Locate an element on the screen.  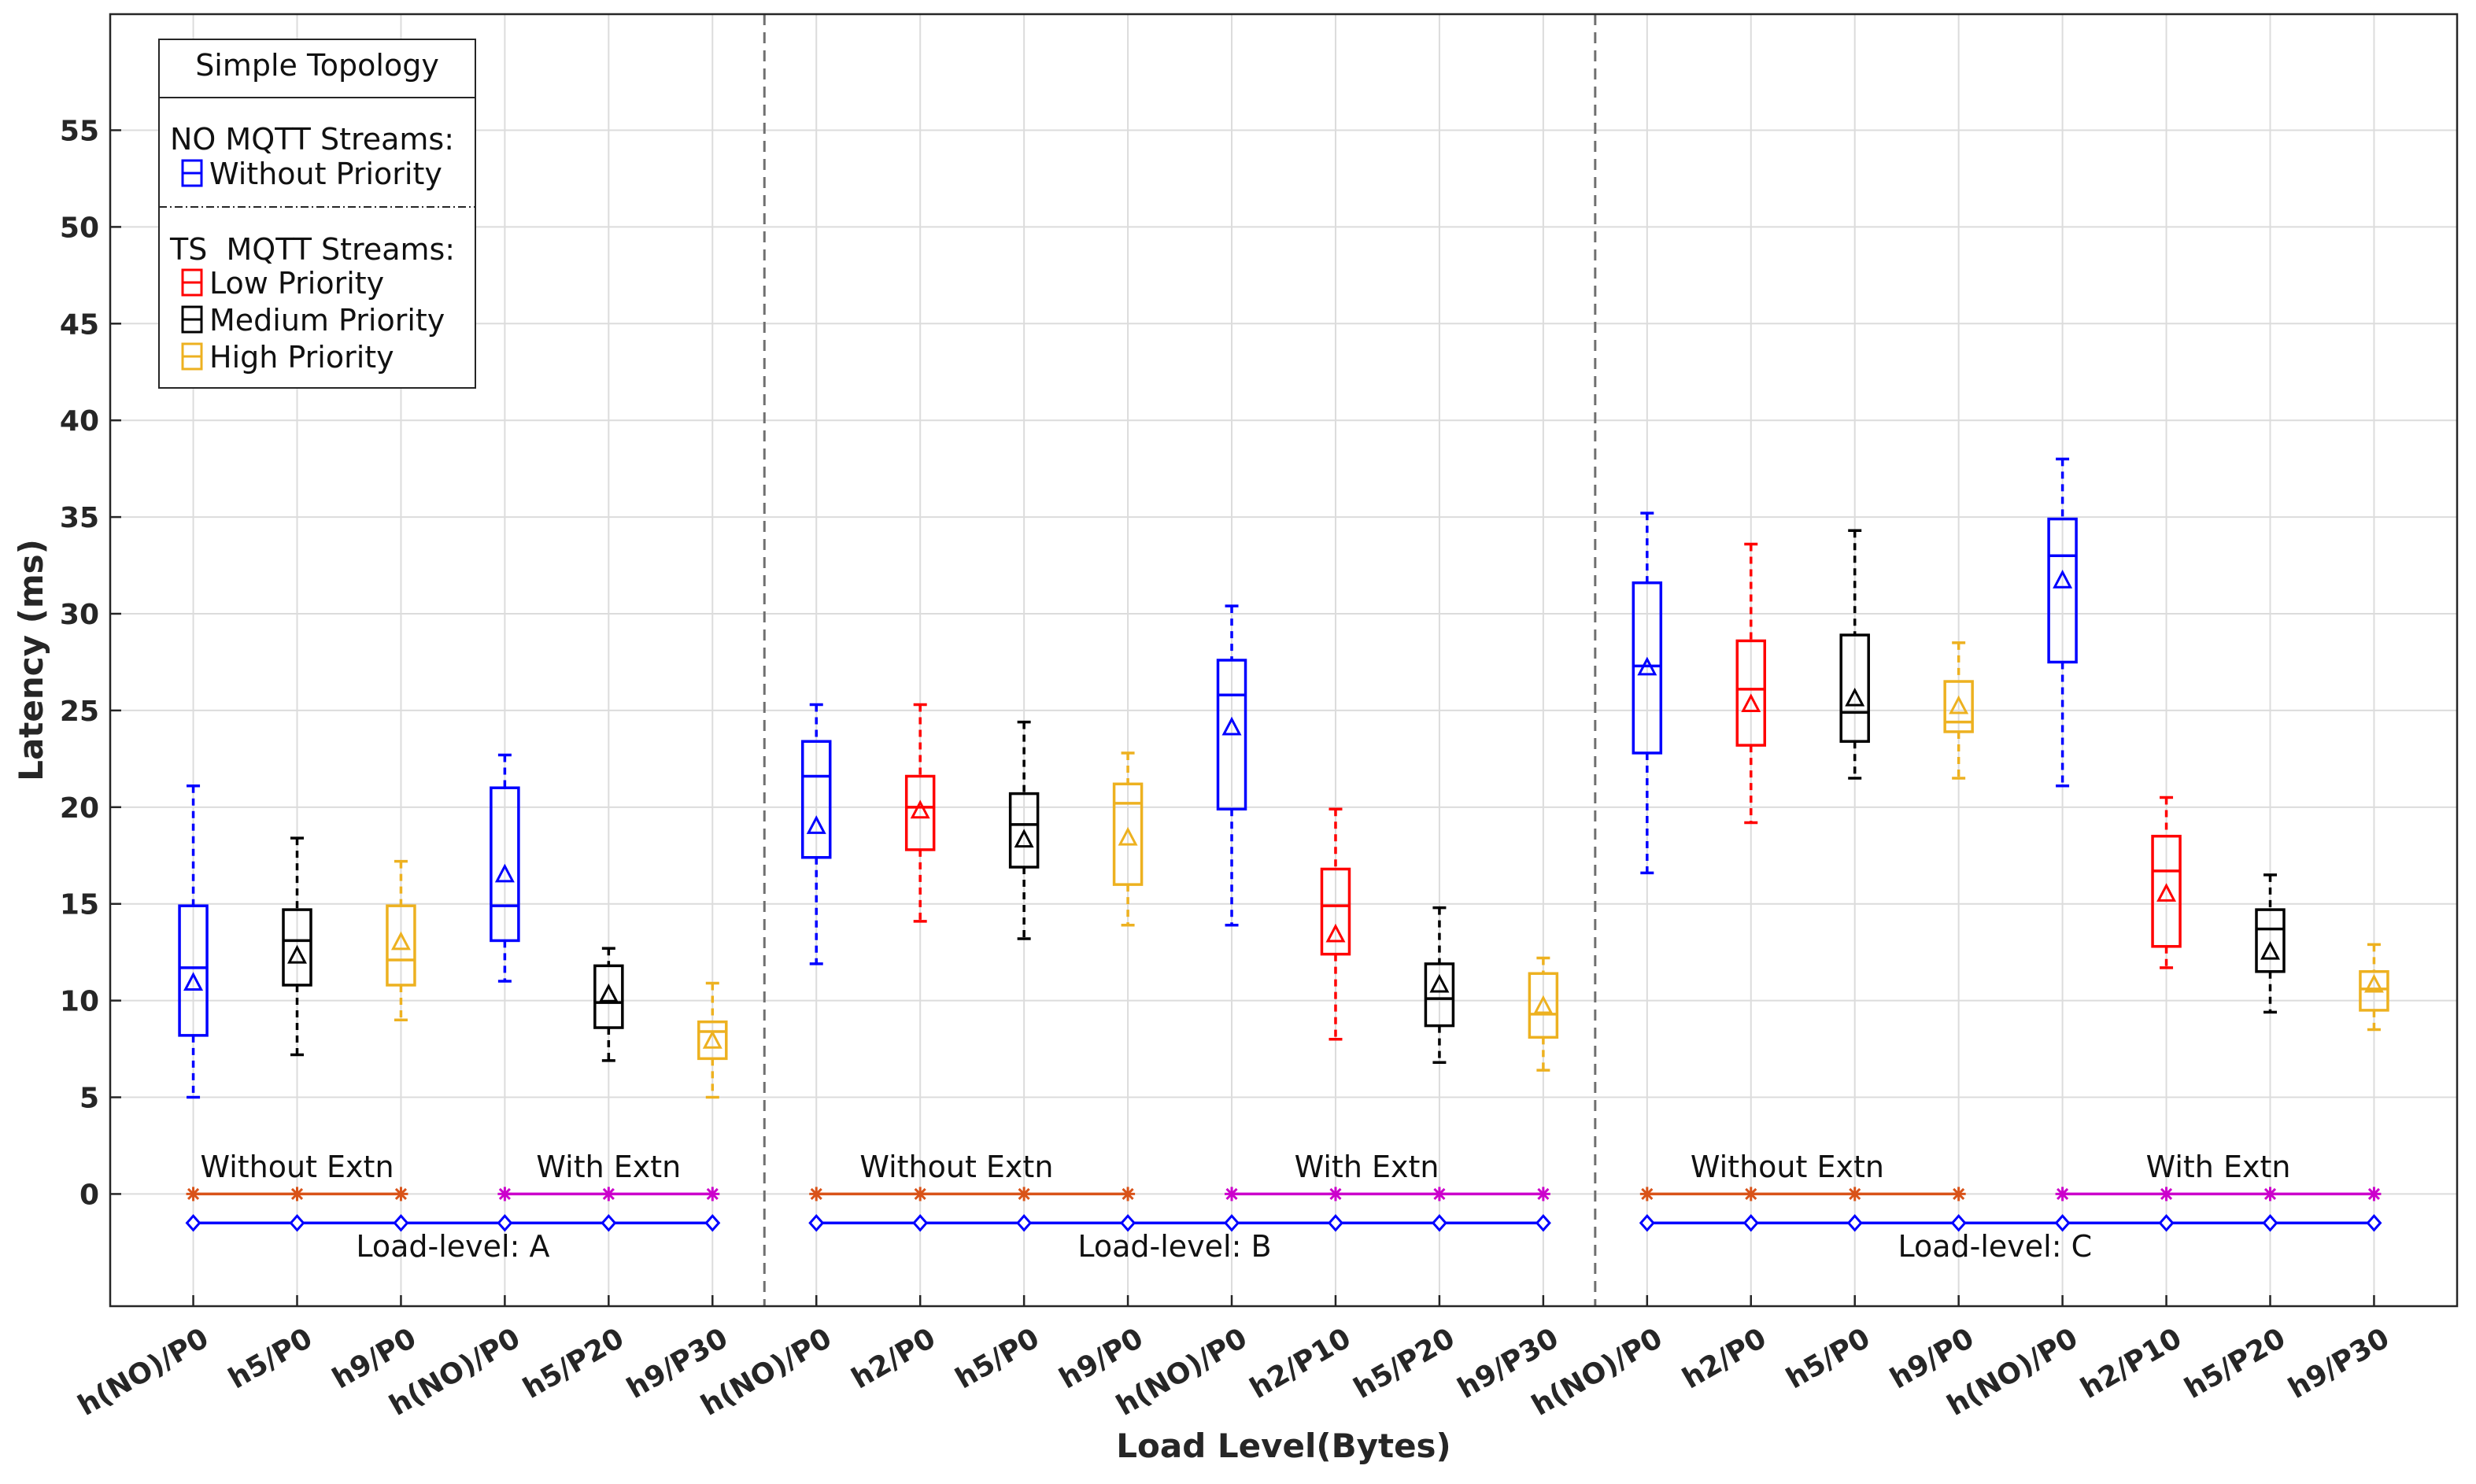
y-tick-label: 0 is located at coordinates (89, 1195).